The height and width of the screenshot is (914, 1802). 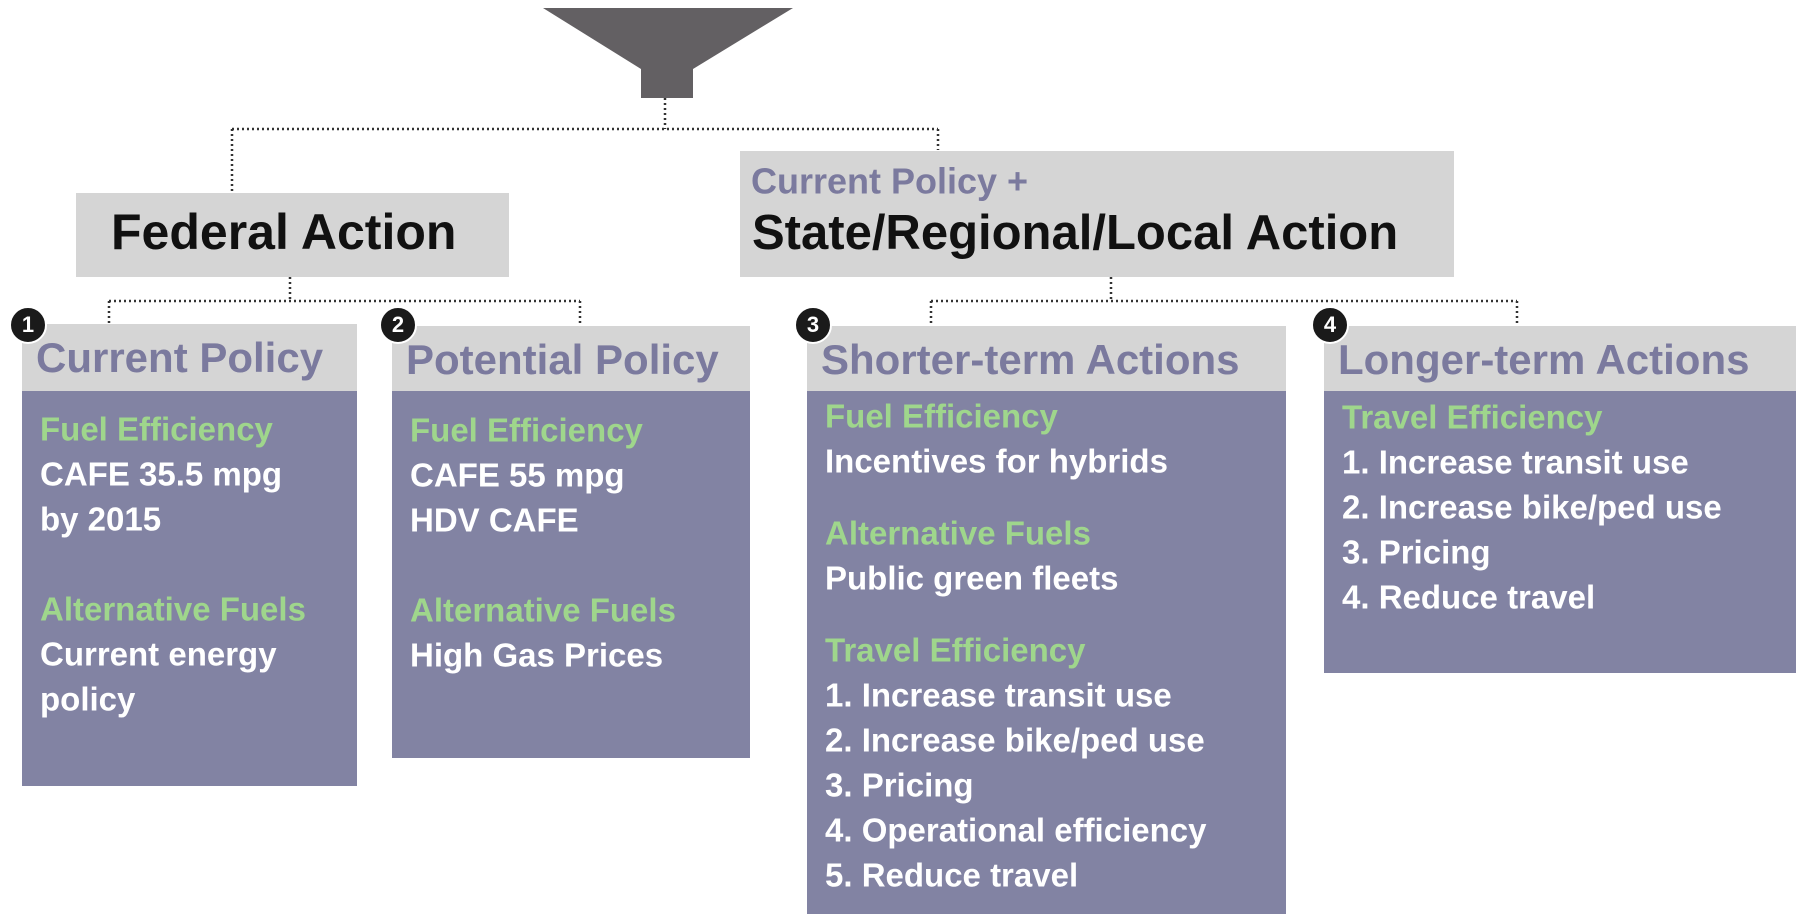 I want to click on state-box, so click(x=1097, y=214).